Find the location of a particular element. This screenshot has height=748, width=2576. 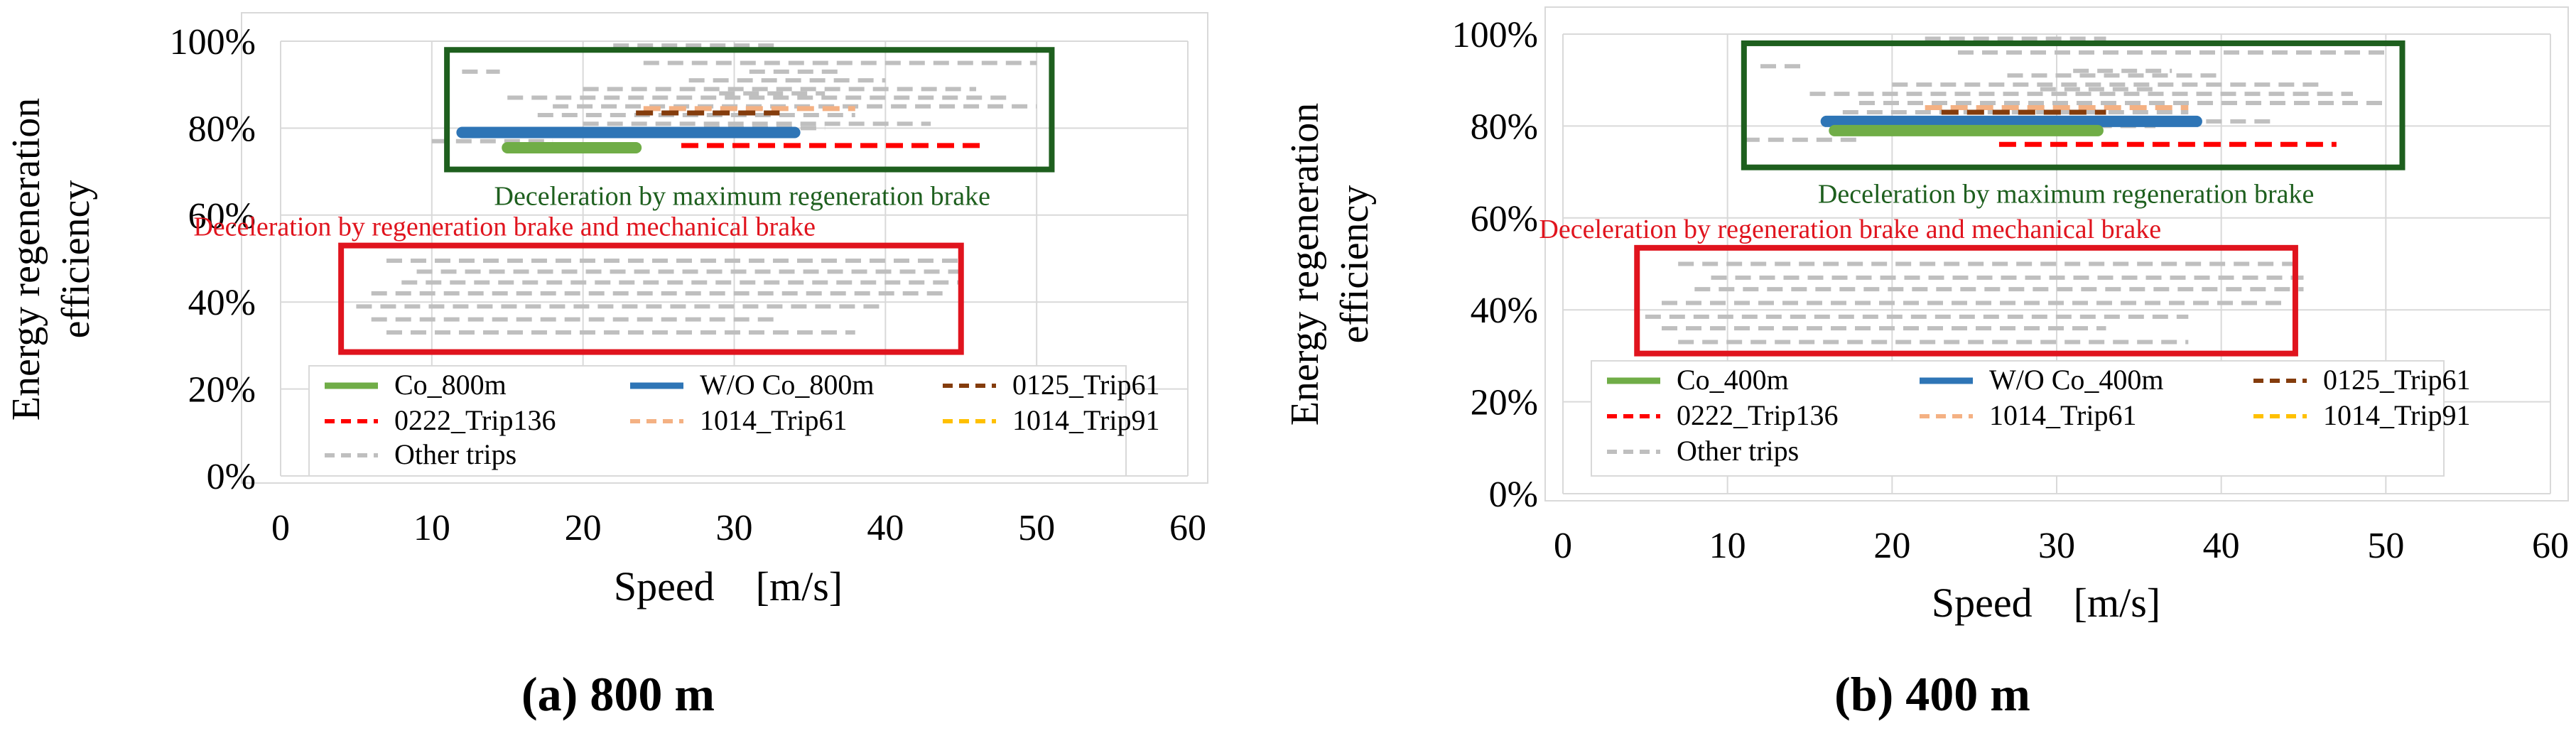

figure-caption: (a) 800 m is located at coordinates (618, 694).